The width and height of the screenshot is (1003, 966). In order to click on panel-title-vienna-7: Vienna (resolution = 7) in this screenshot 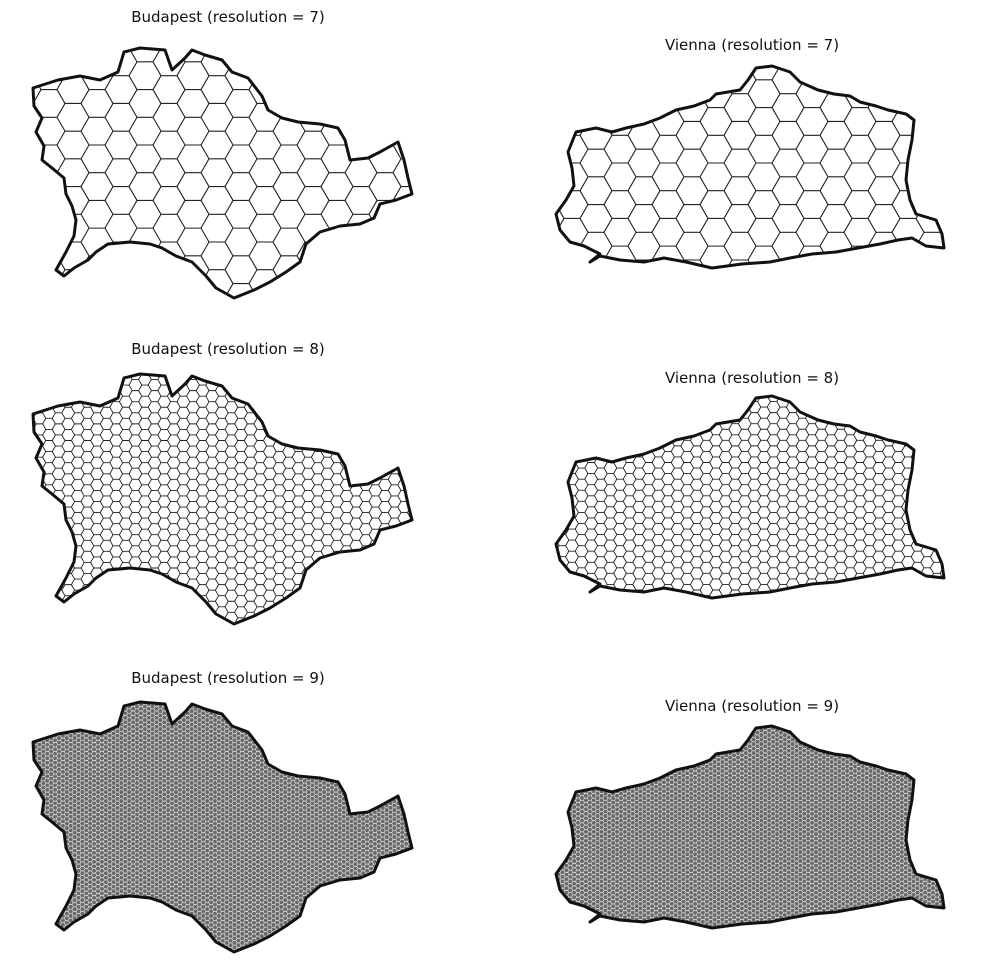, I will do `click(752, 45)`.